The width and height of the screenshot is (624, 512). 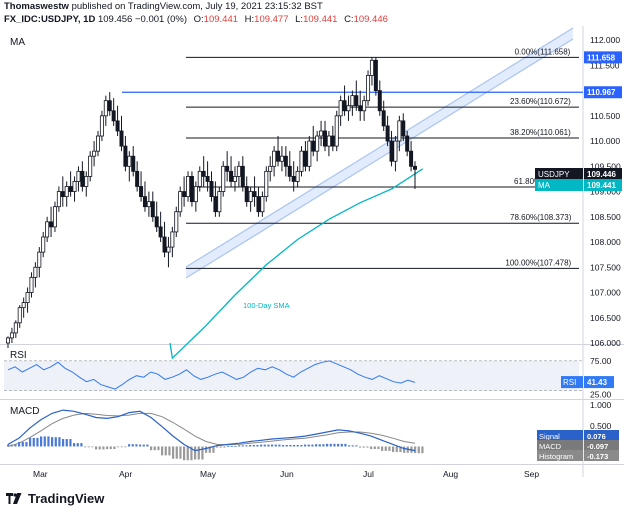 What do you see at coordinates (605, 242) in the screenshot?
I see `y-tick-label: 108.000` at bounding box center [605, 242].